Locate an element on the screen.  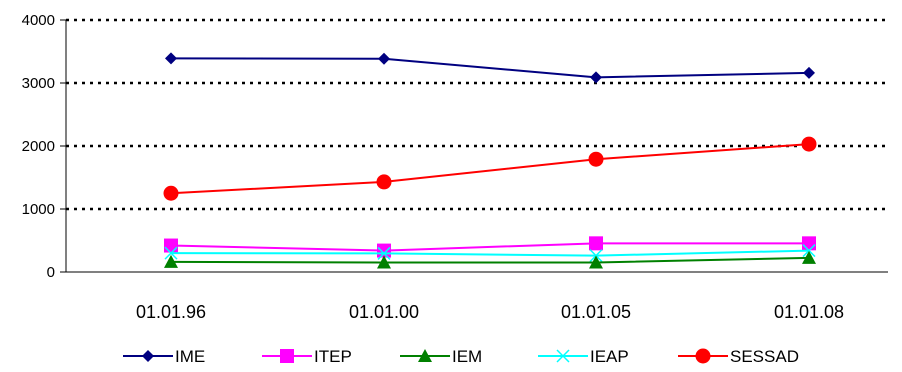
x-tick-label: 01.01.05 is located at coordinates (596, 312).